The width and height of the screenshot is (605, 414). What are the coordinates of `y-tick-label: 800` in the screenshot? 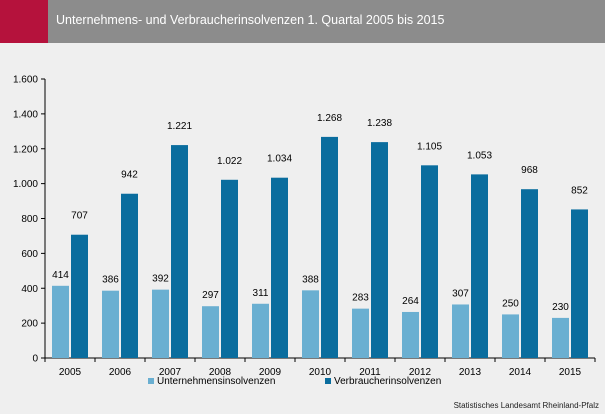 It's located at (29, 219).